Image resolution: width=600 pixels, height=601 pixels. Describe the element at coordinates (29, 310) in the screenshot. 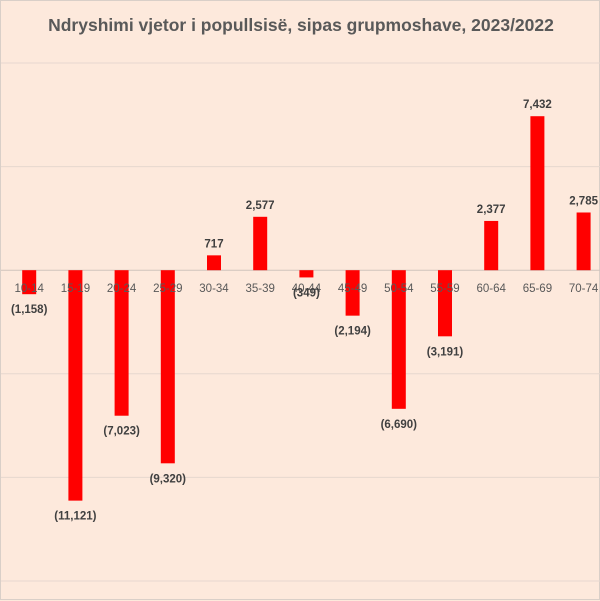

I see `value-label: (1,158)` at that location.